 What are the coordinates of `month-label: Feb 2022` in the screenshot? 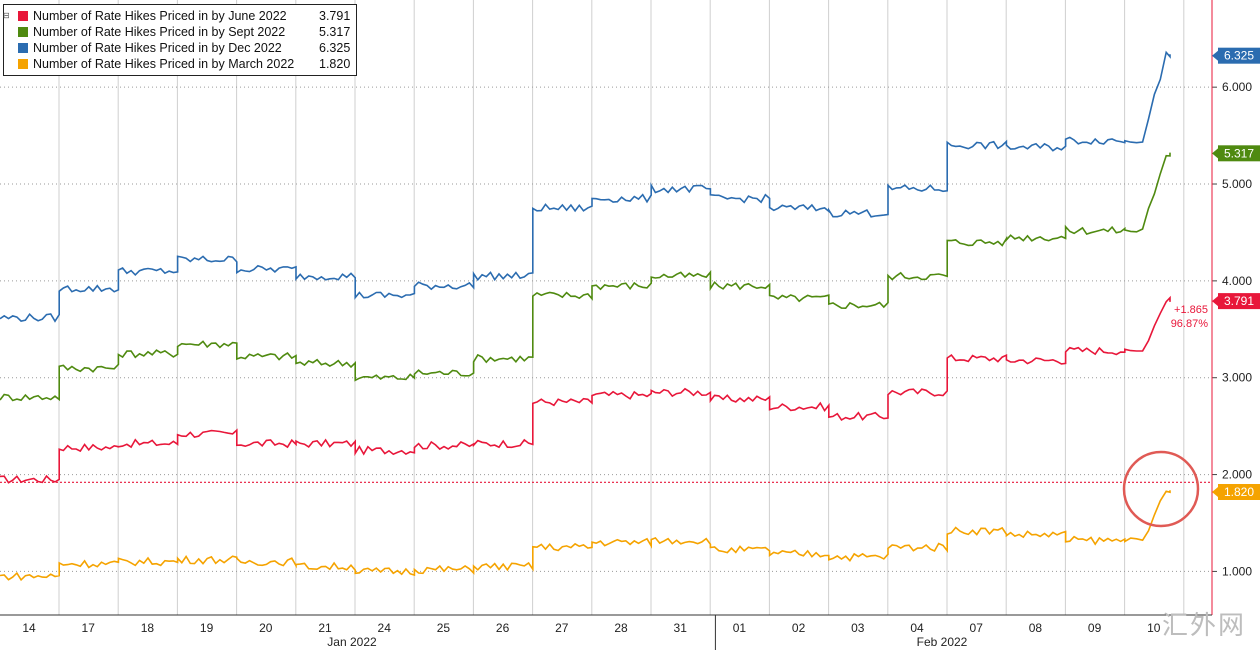 It's located at (942, 642).